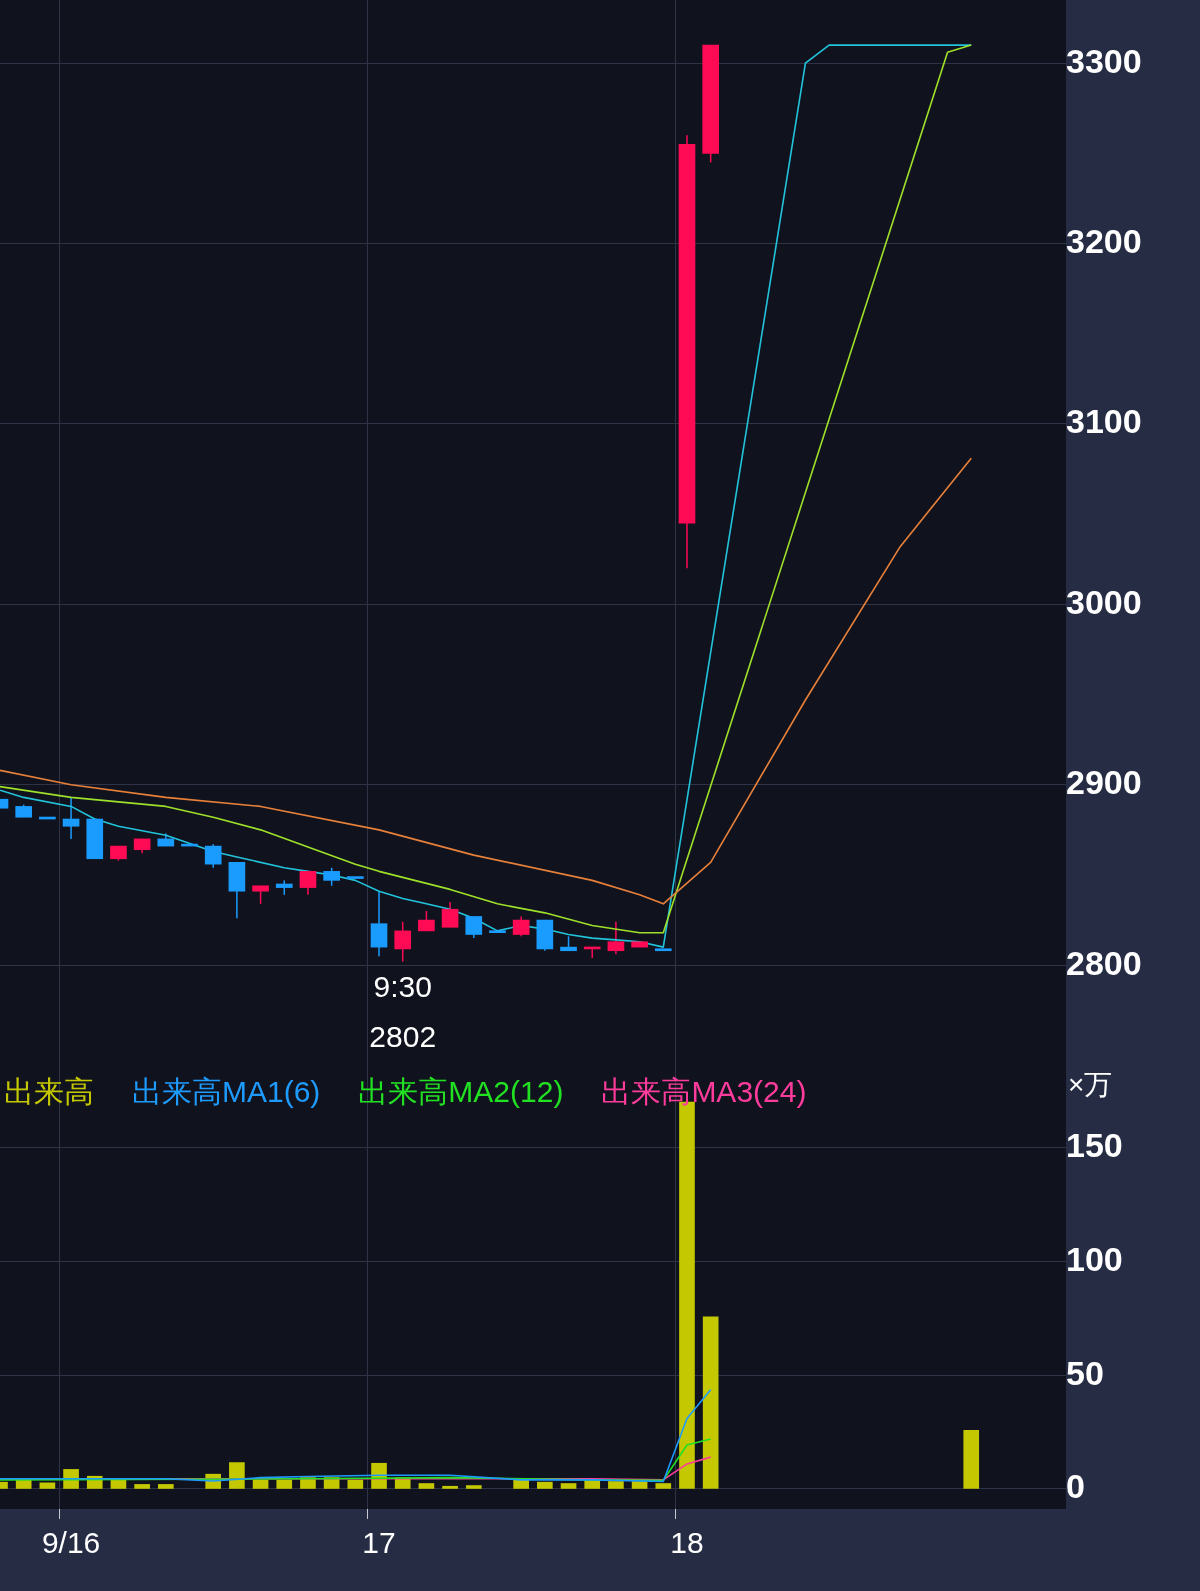 The width and height of the screenshot is (1200, 1591). I want to click on y-tick-label: 3000, so click(1104, 601).